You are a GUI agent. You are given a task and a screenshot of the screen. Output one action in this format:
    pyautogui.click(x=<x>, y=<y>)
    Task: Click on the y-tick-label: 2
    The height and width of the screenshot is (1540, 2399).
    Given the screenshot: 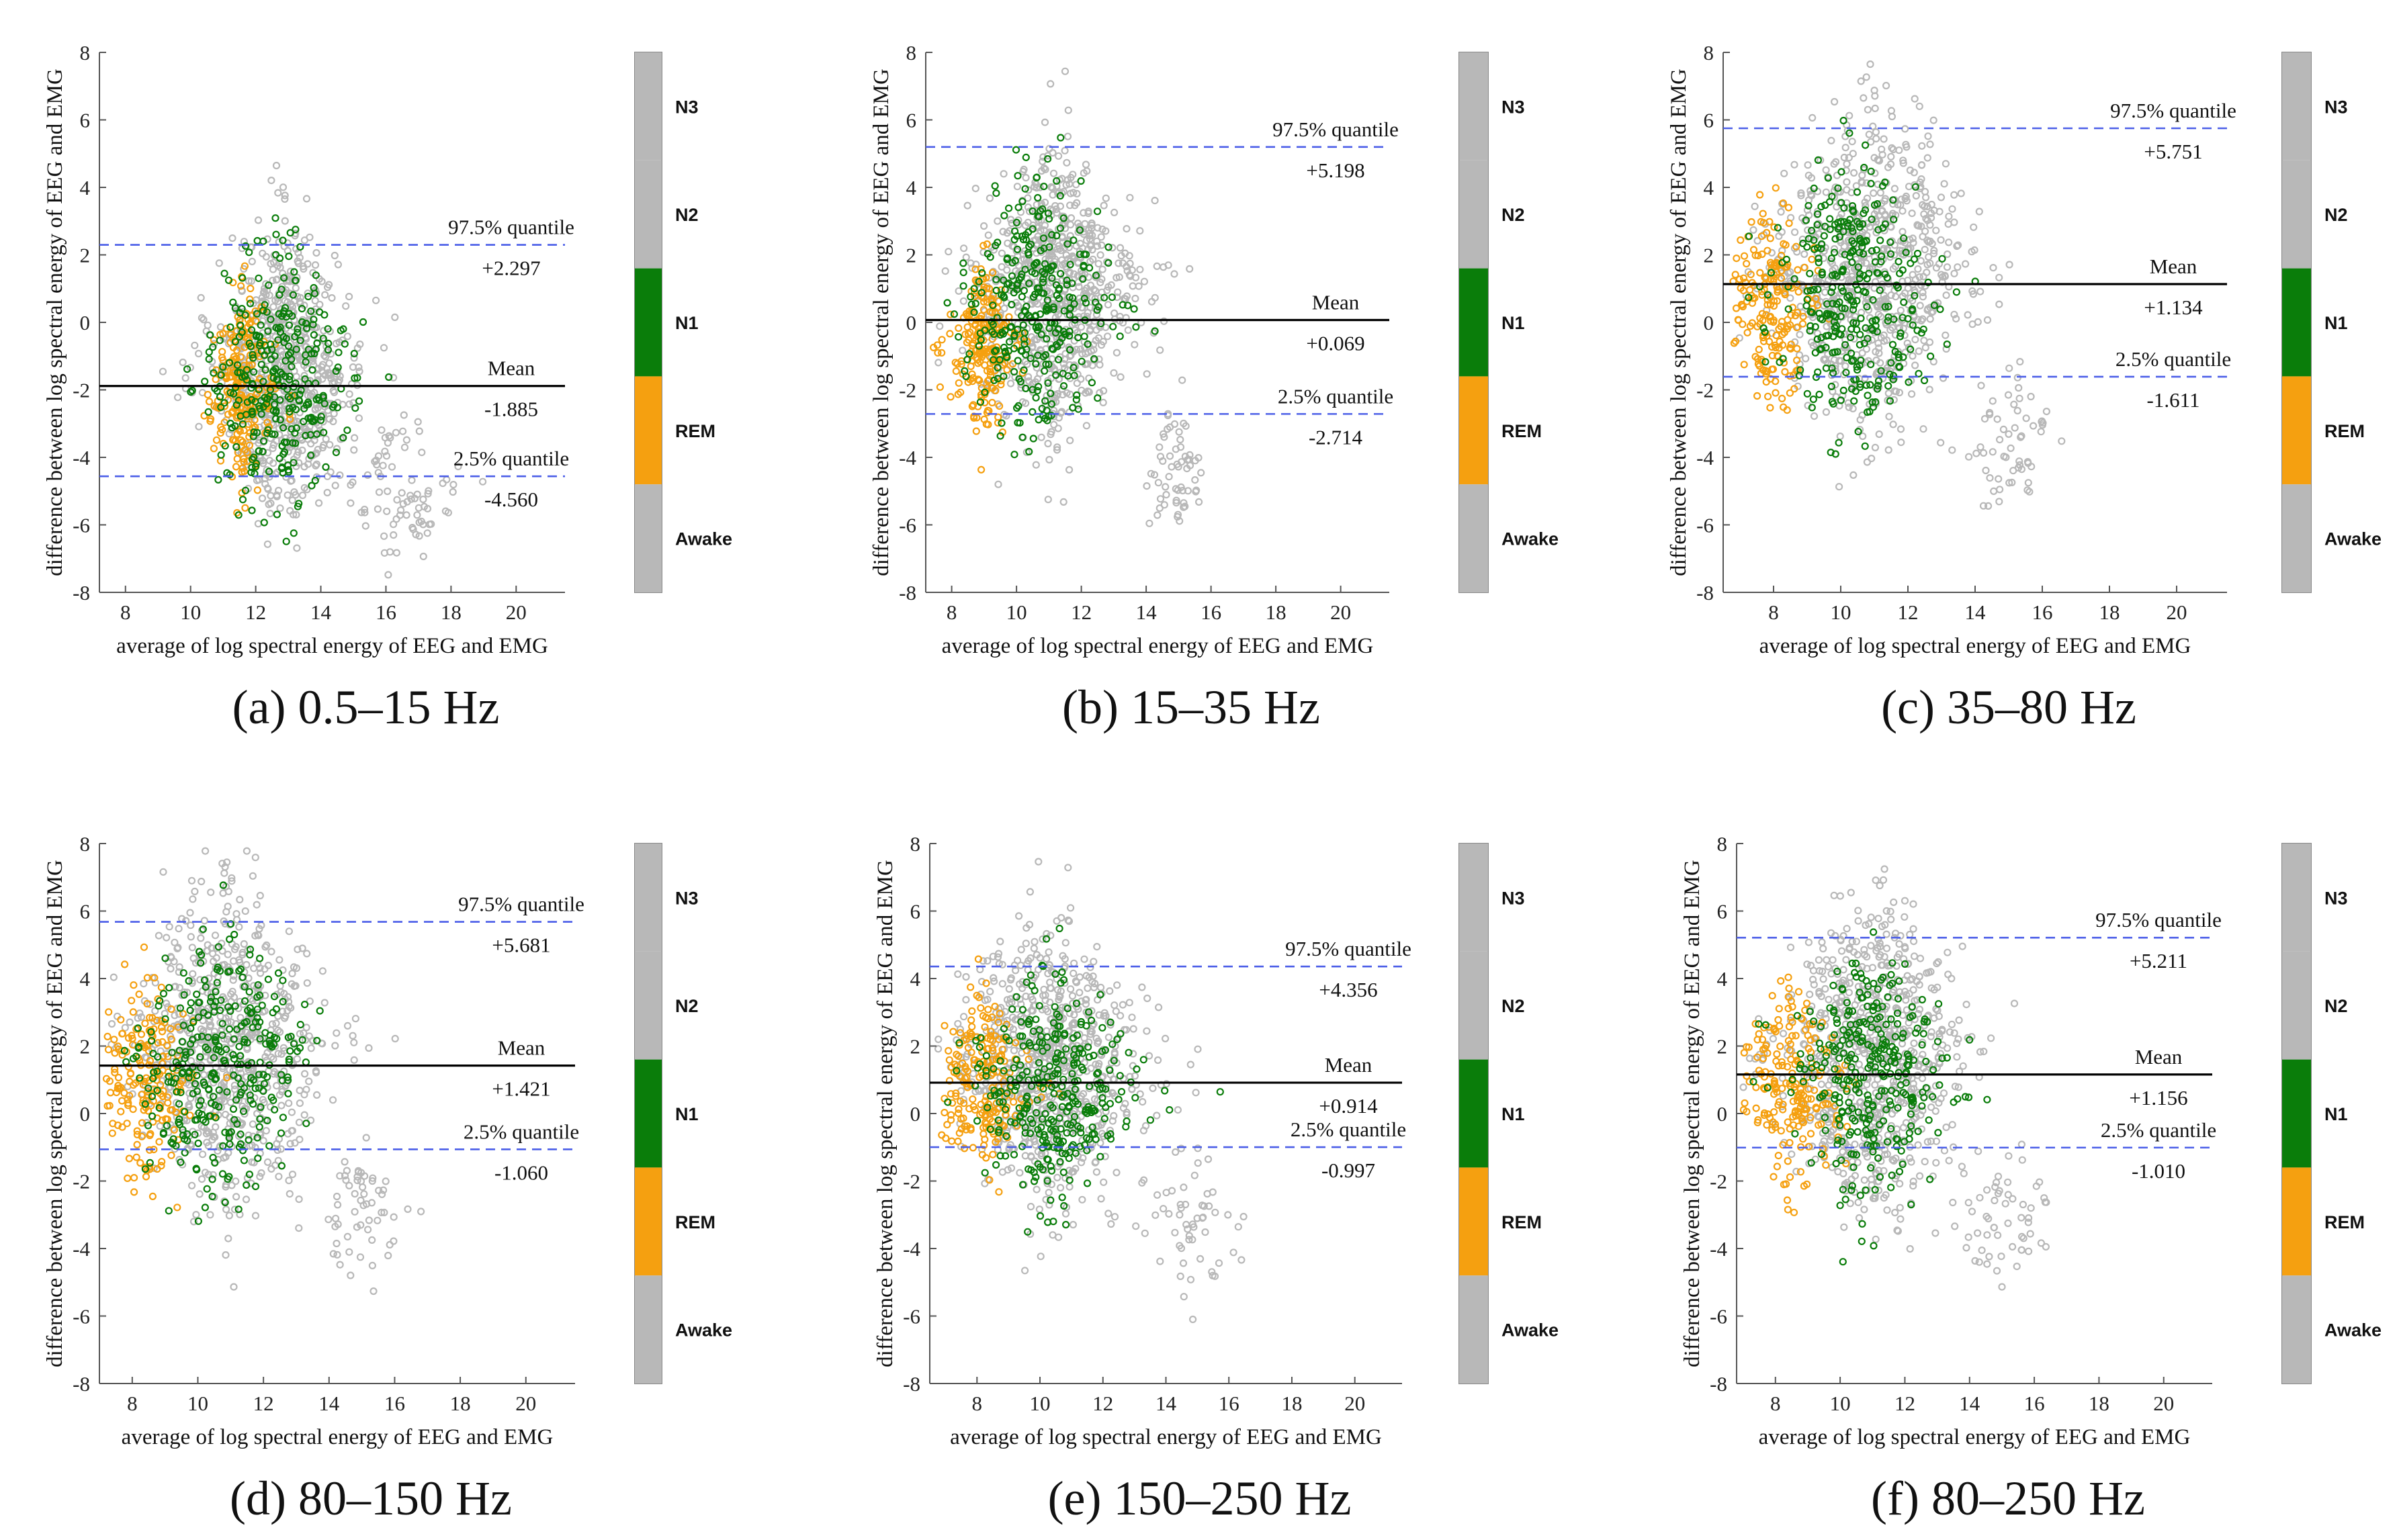 What is the action you would take?
    pyautogui.click(x=1709, y=256)
    